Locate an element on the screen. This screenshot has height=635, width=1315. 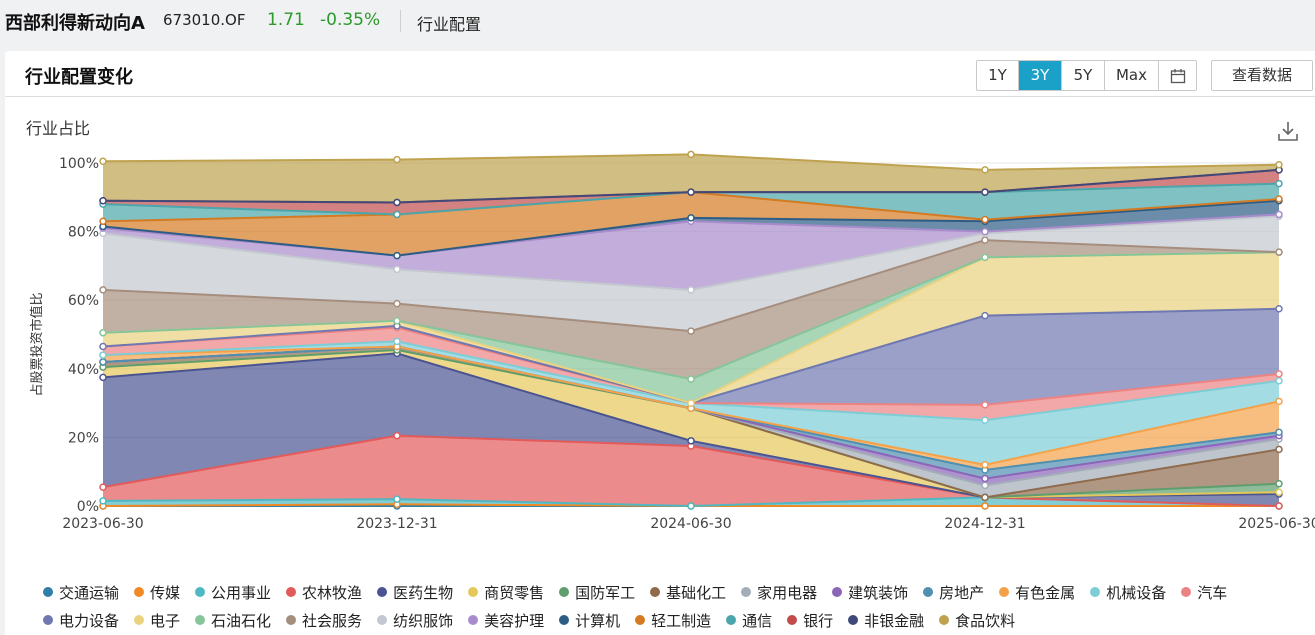
legend-item: 美容护理 is located at coordinates (506, 620).